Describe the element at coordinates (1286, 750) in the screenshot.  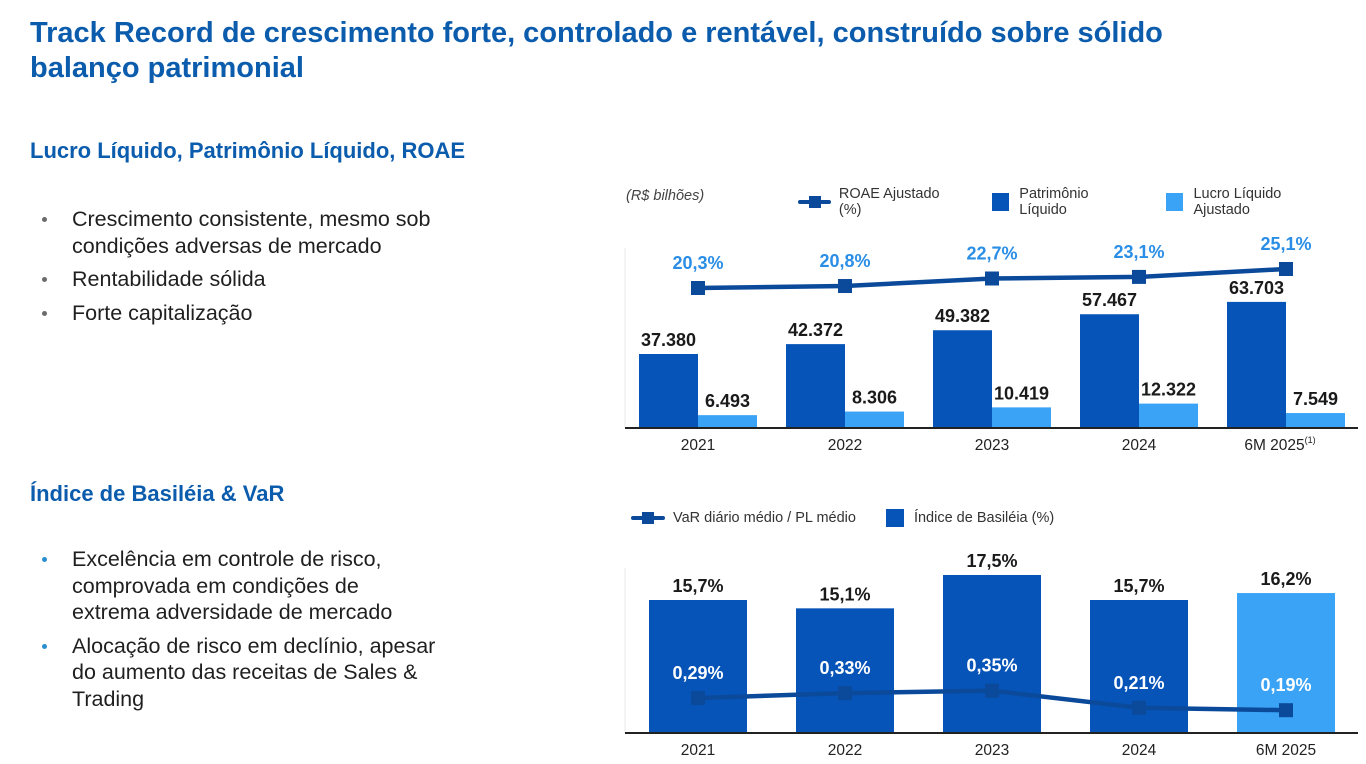
I see `x-tick-label: 6M 2025` at that location.